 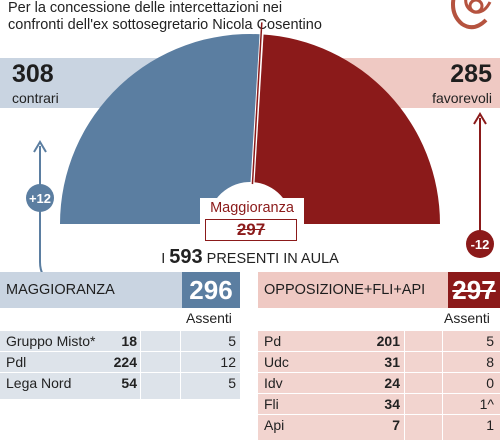 I want to click on arrow-left-badge, so click(x=40, y=198).